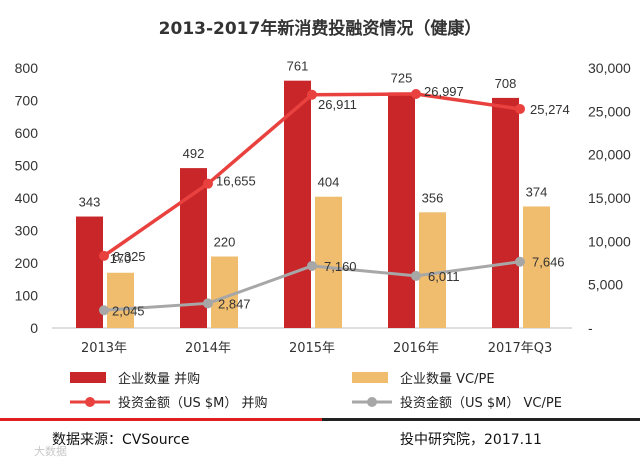  I want to click on line-vcpe-amount-label: 6,011, so click(444, 276).